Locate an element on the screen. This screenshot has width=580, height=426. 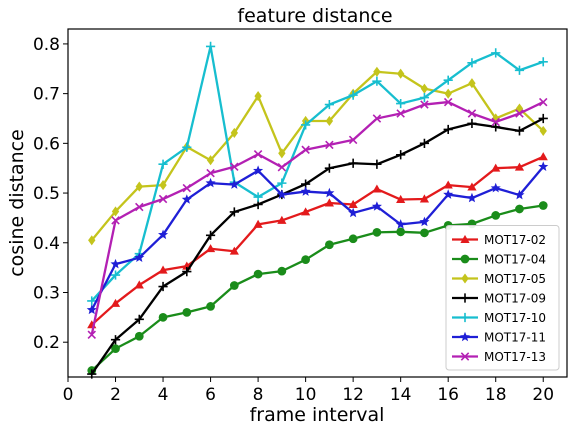
legend-item-mot17-10: MOT17-10 is located at coordinates (499, 318).